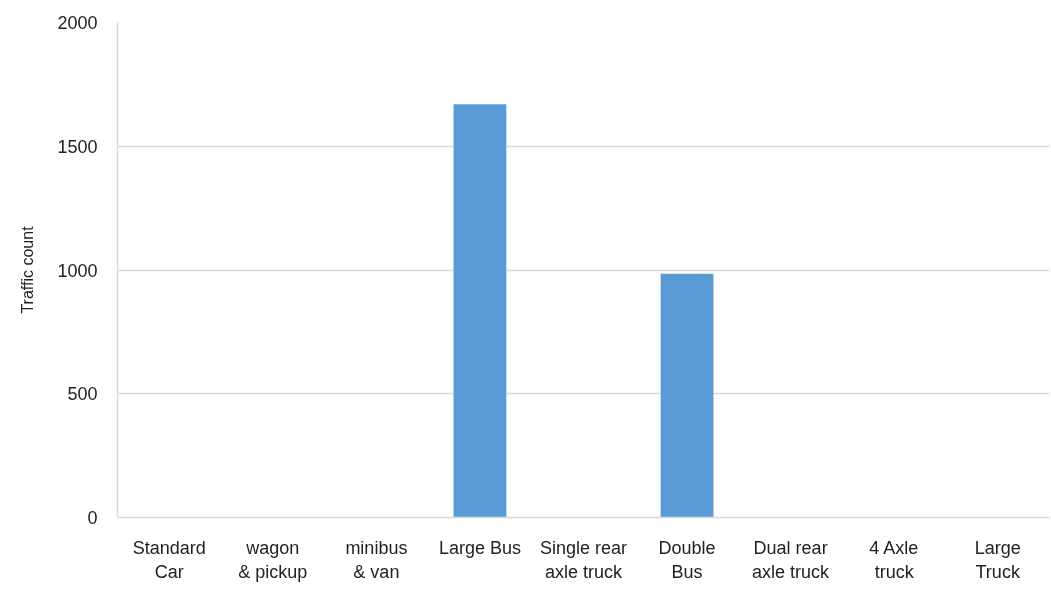  What do you see at coordinates (28, 269) in the screenshot?
I see `y-axis-title: Traffic count` at bounding box center [28, 269].